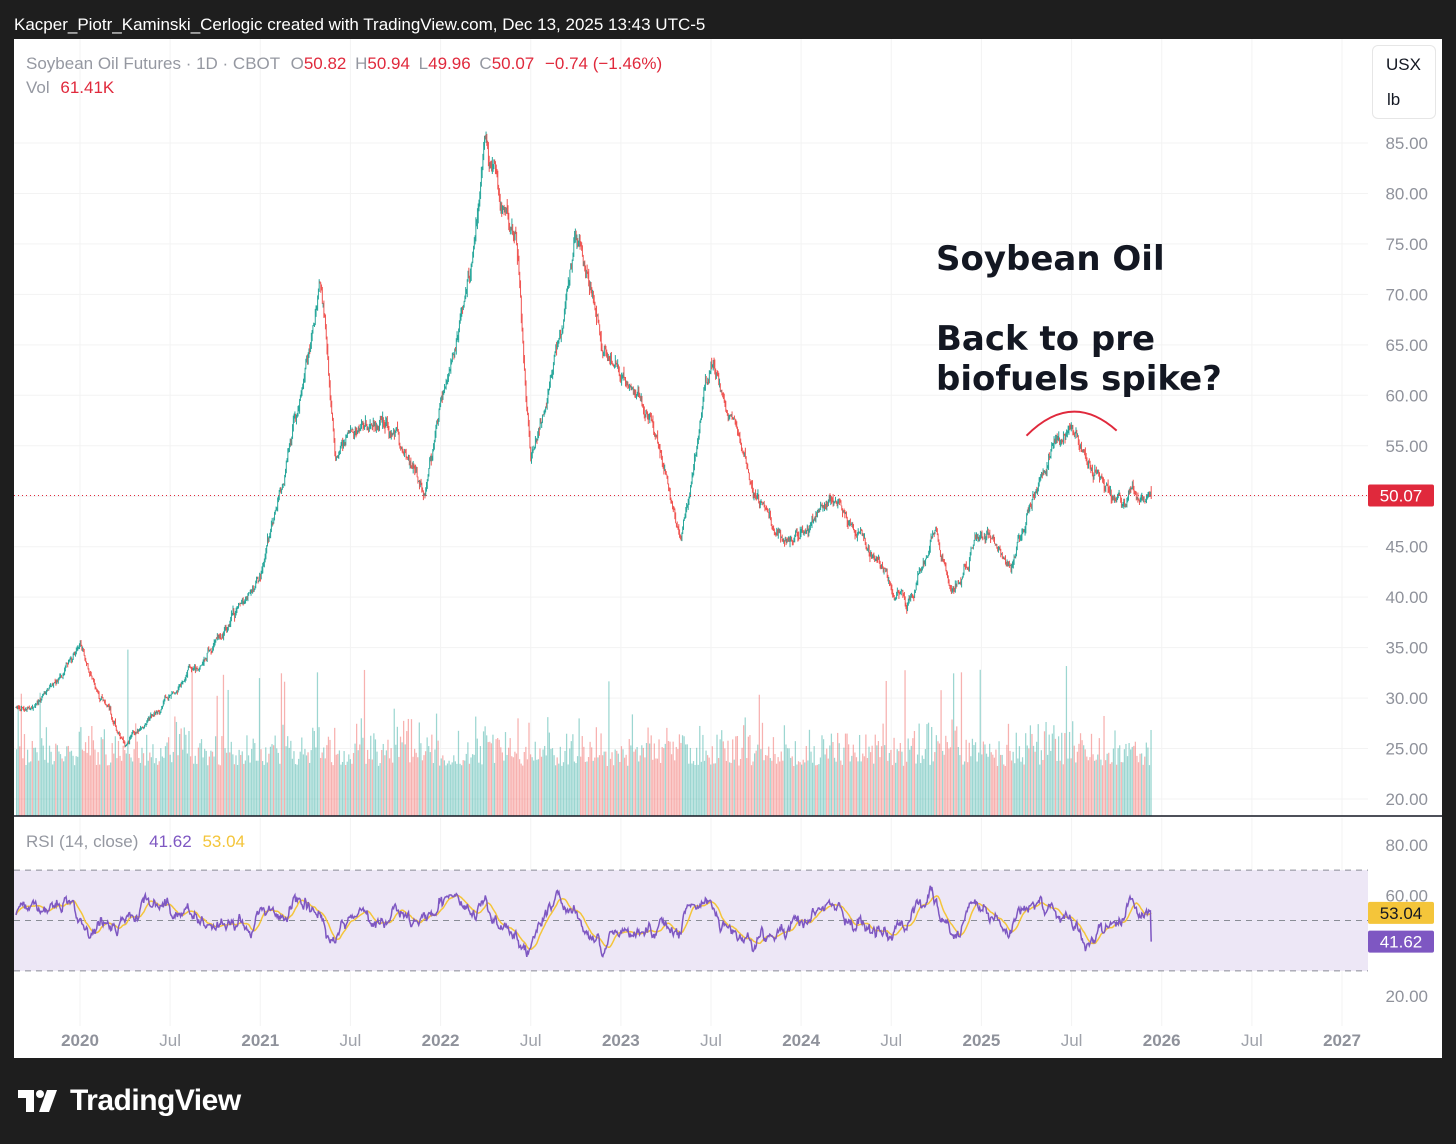 The width and height of the screenshot is (1456, 1144). What do you see at coordinates (1406, 547) in the screenshot?
I see `price-axis-tick-label: 45.00` at bounding box center [1406, 547].